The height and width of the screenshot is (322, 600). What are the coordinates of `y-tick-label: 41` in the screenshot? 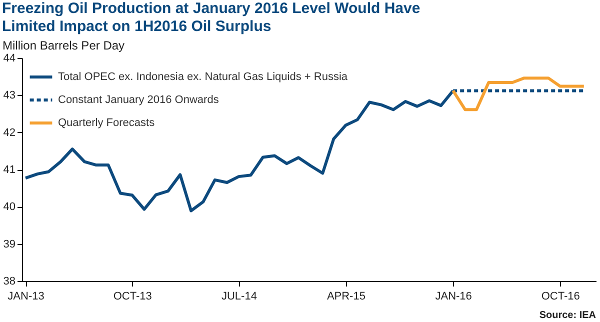 It's located at (9, 170).